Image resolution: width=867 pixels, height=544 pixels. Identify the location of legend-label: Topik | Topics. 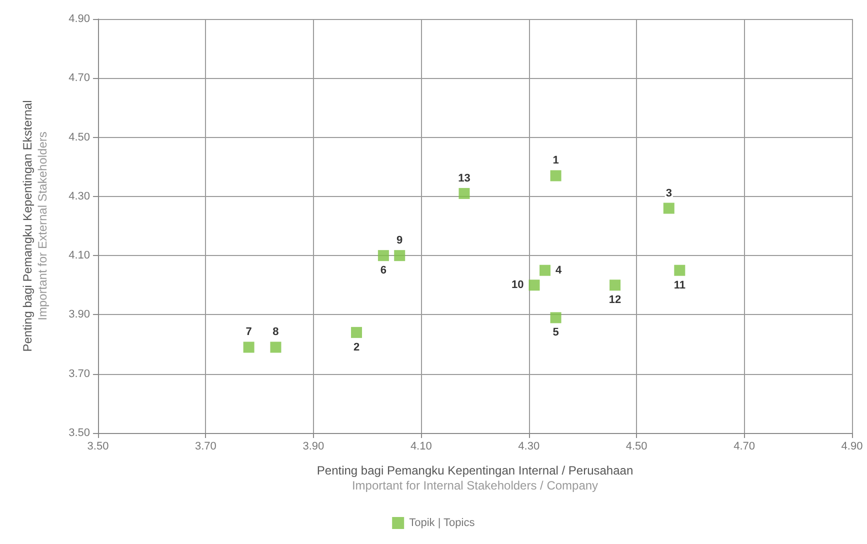
(442, 523).